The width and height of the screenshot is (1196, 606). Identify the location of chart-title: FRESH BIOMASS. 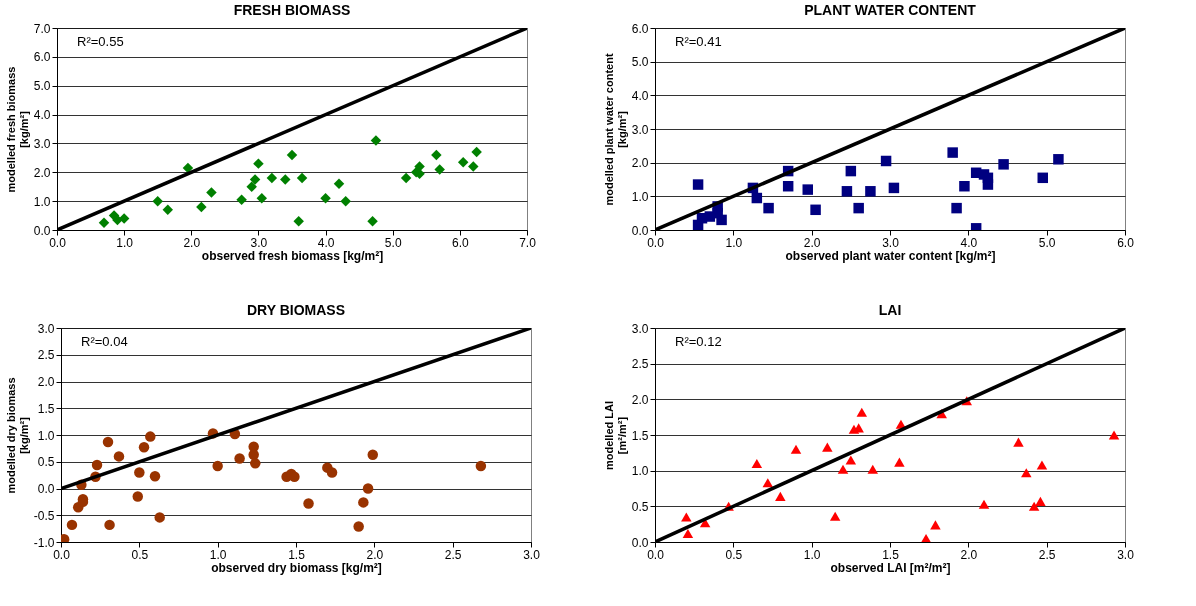
(292, 10).